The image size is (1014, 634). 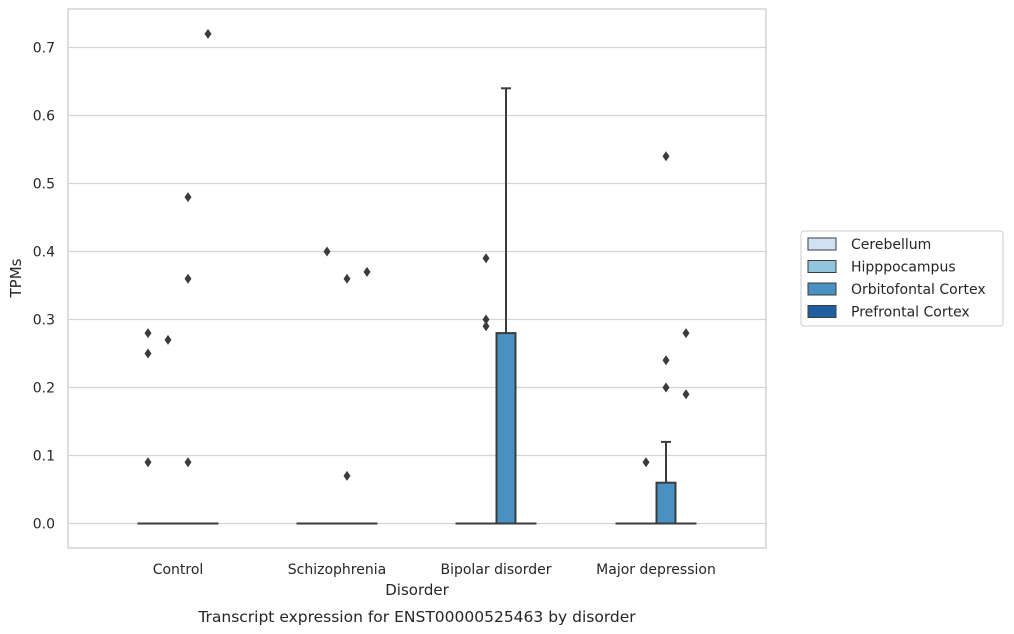 I want to click on y-tick-label: 0.6, so click(x=44, y=117).